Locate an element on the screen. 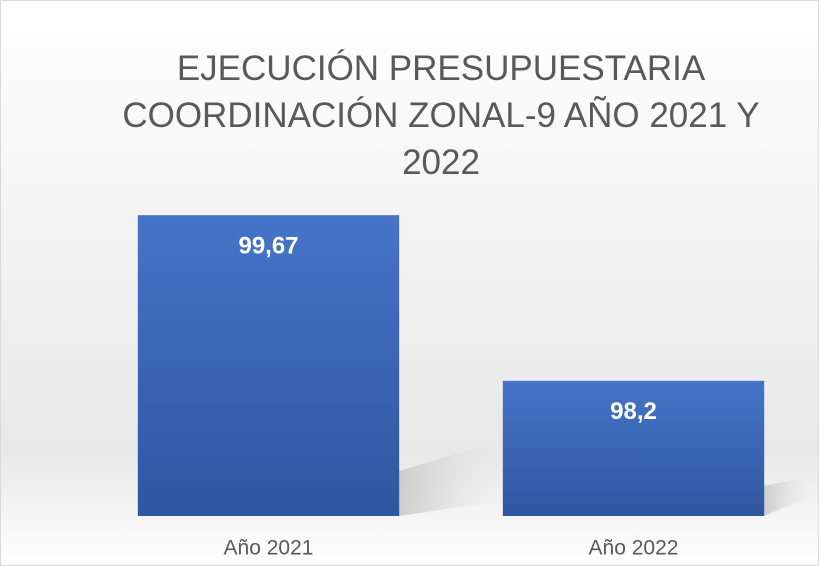  bar is located at coordinates (633, 448).